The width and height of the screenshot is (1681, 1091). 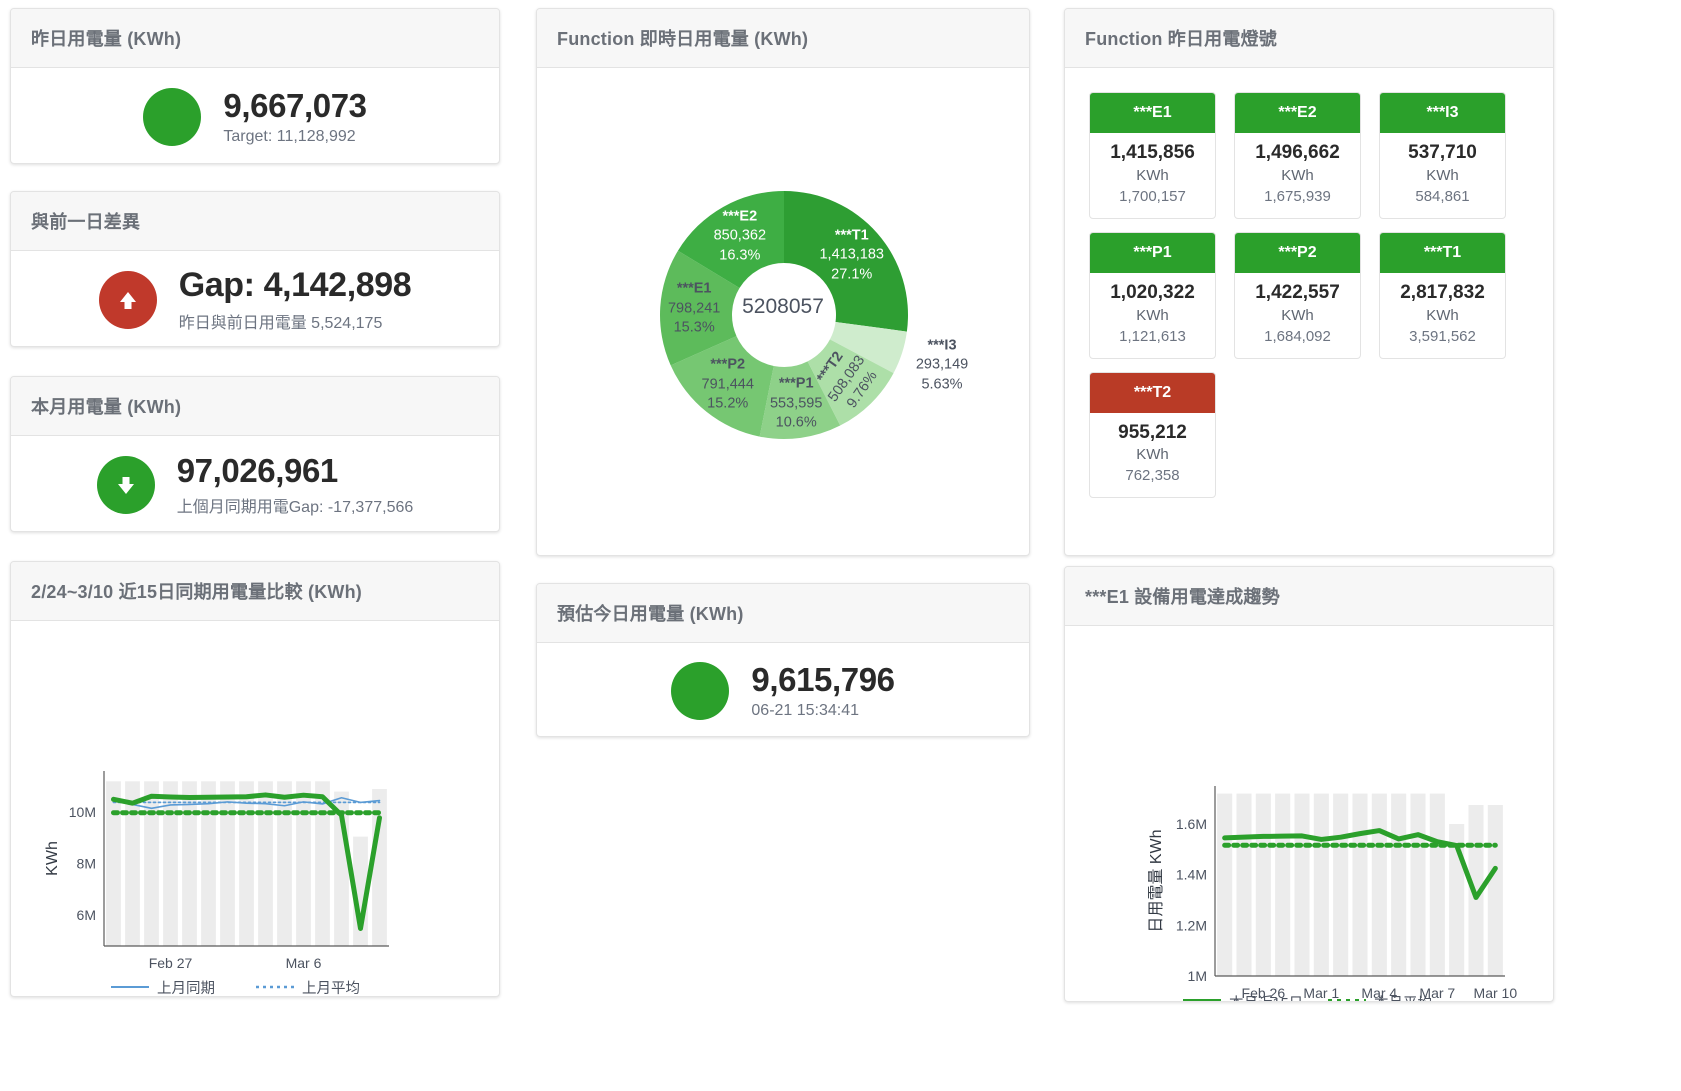 What do you see at coordinates (1442, 252) in the screenshot?
I see `status-tile-name: ***T1` at bounding box center [1442, 252].